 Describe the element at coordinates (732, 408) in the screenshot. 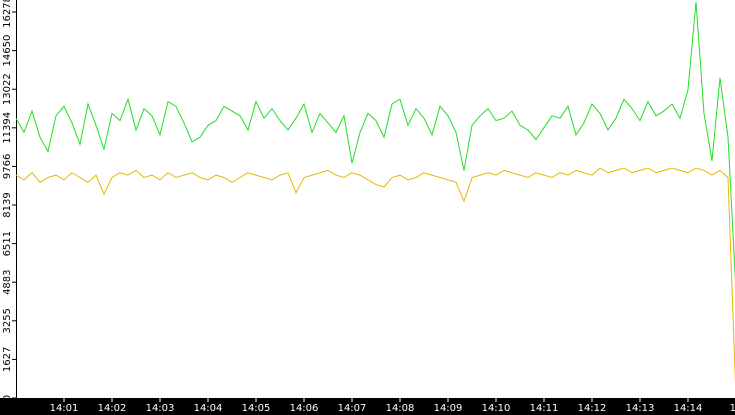

I see `x-tick-label: 14` at that location.